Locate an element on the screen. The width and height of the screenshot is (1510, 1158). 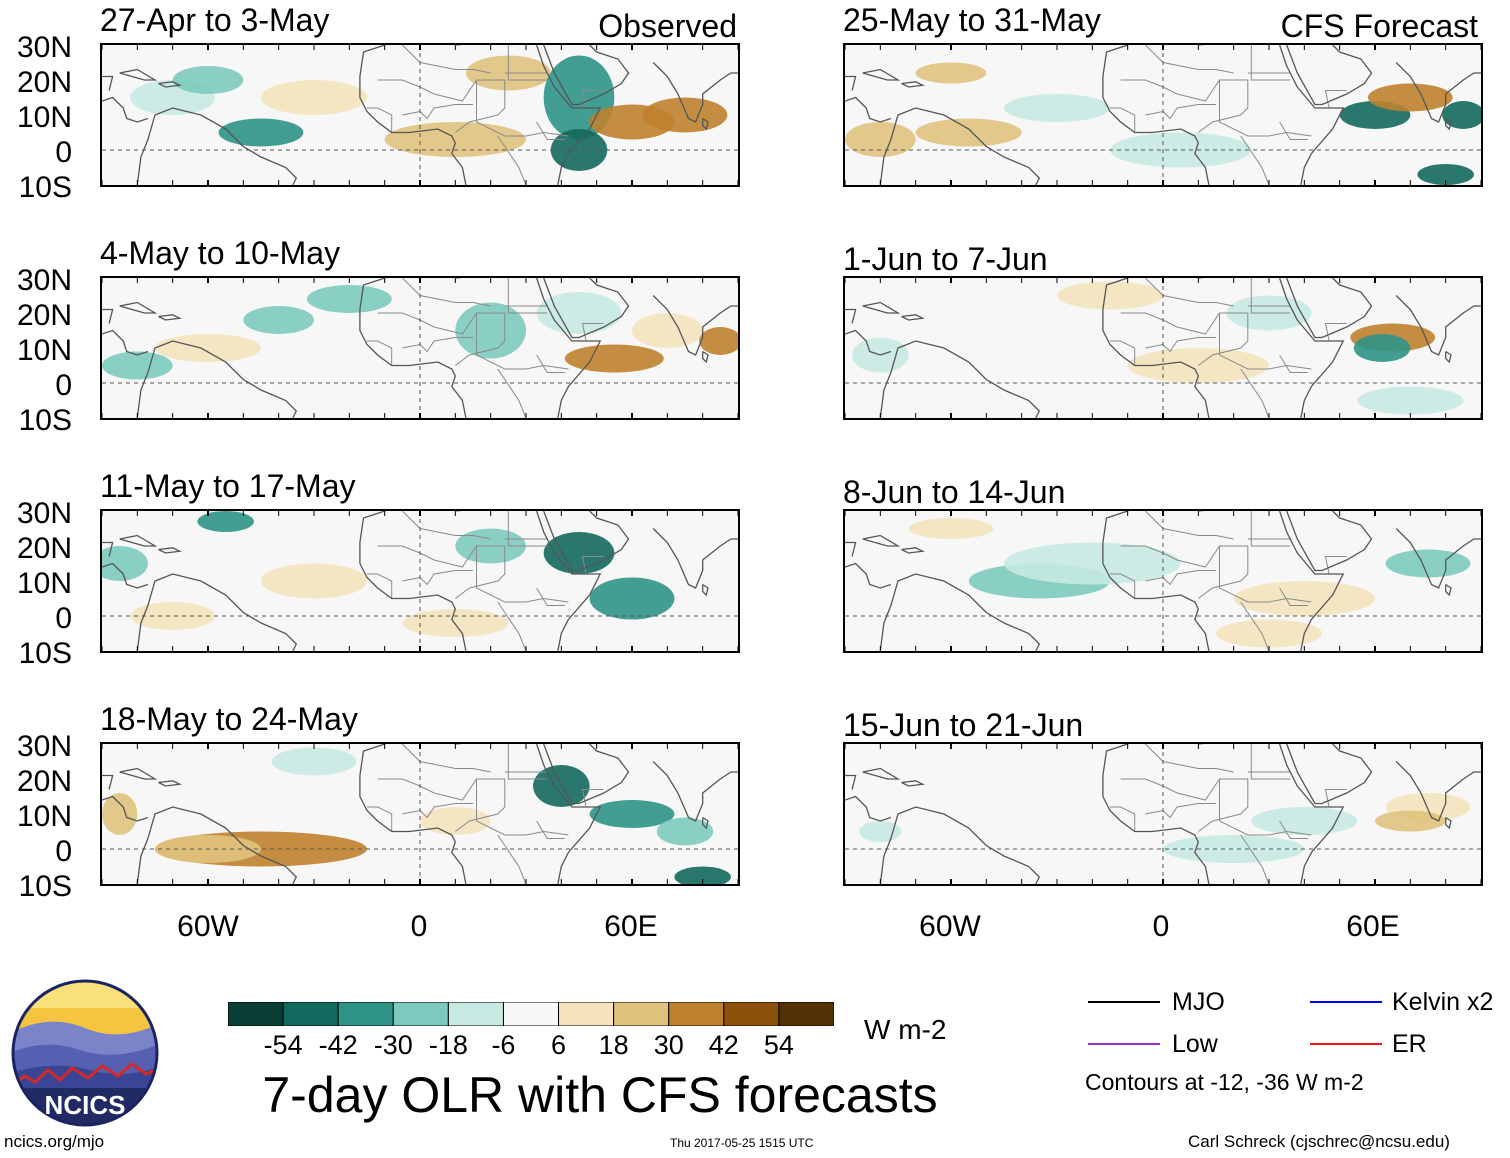
panel-title-1: 27-Apr to 3-May is located at coordinates (215, 20).